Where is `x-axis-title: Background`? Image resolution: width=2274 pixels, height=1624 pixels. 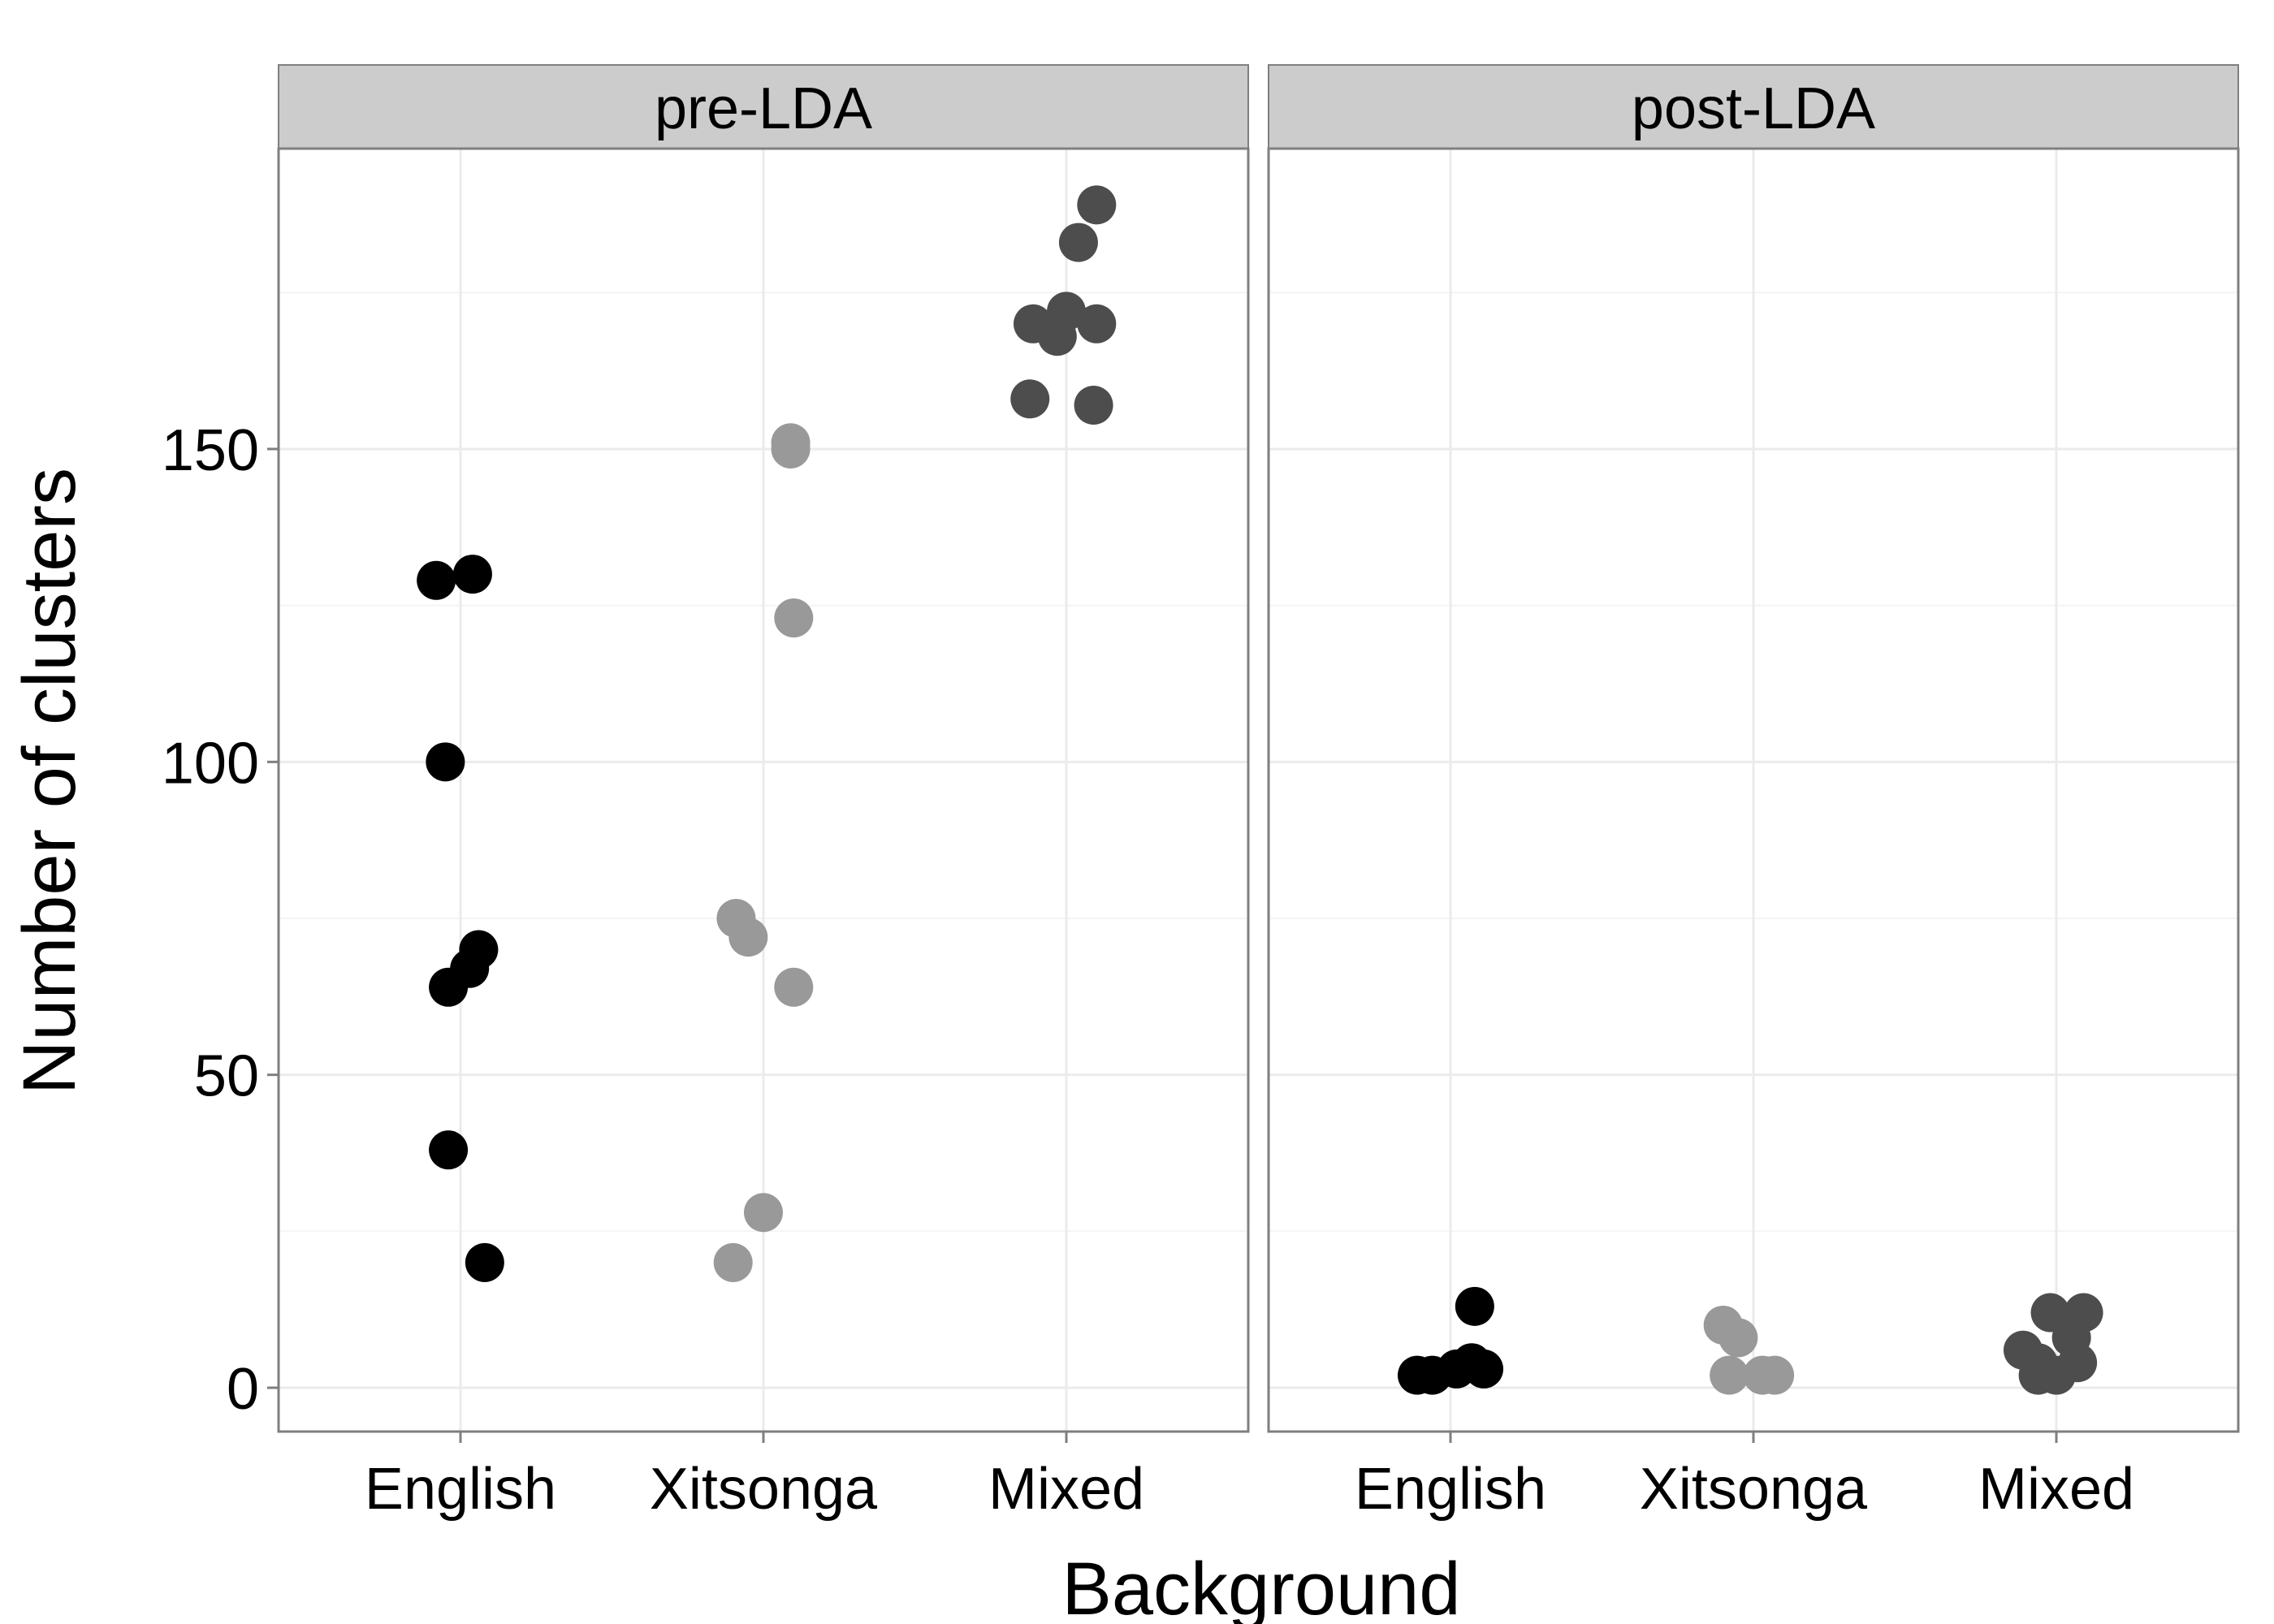
x-axis-title: Background is located at coordinates (1261, 1586).